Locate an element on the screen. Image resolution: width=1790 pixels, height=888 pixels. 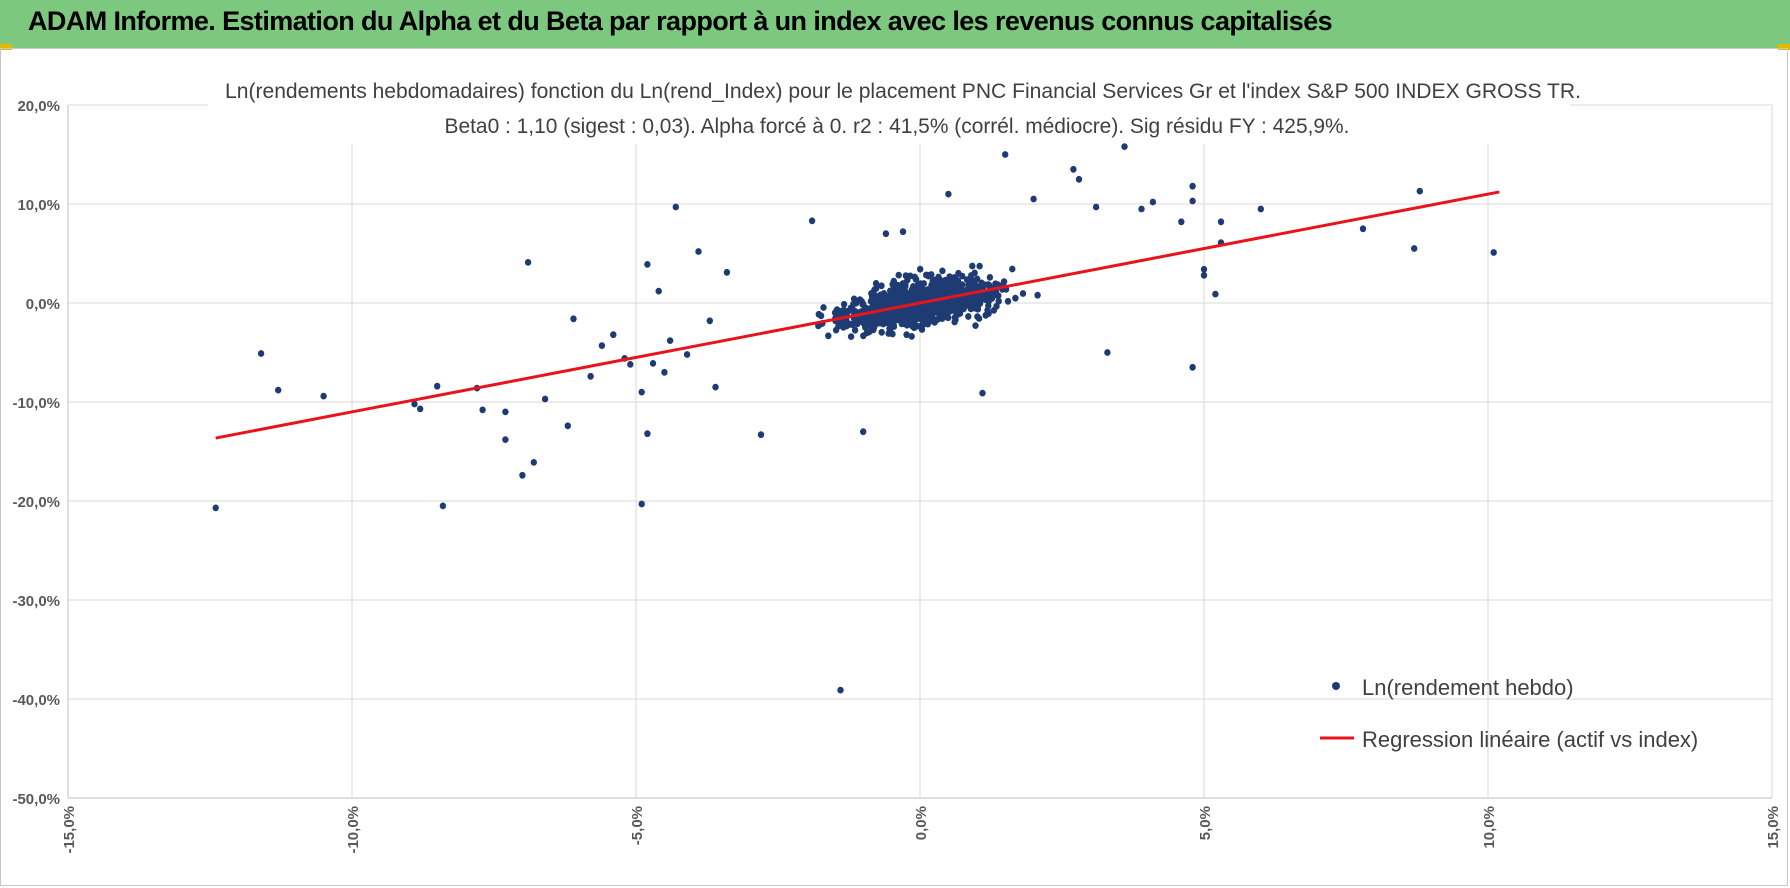
x-tick-label: -5,0% is located at coordinates (637, 825).